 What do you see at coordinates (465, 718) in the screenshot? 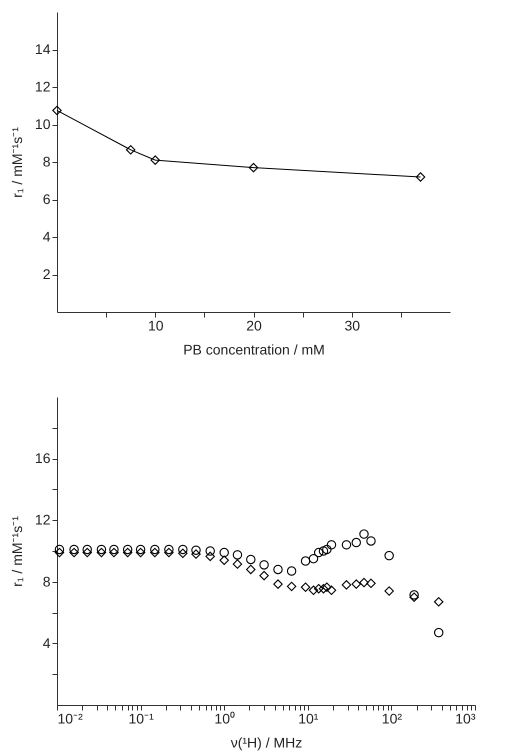
I see `x-tick-label: 10³` at bounding box center [465, 718].